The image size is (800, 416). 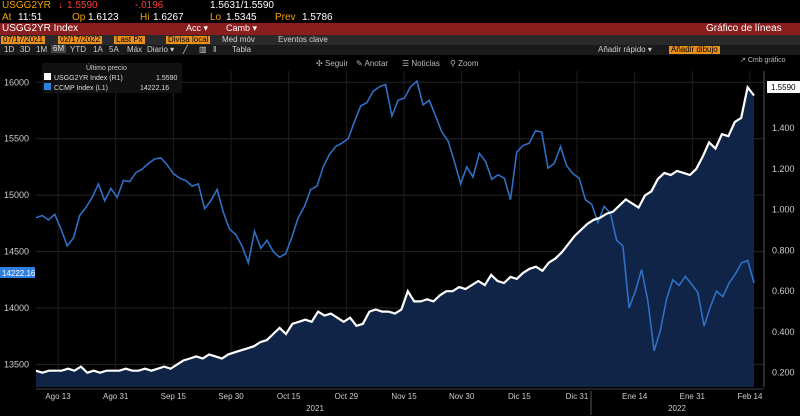 I want to click on left-tick-label: 16000, so click(x=16, y=82).